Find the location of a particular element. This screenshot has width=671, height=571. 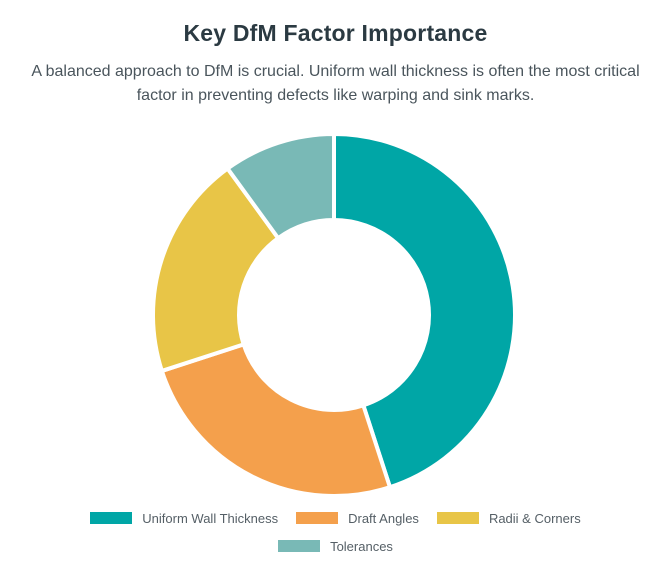

legend-item-uniform-wall-thickness: Uniform Wall Thickness is located at coordinates (184, 518).